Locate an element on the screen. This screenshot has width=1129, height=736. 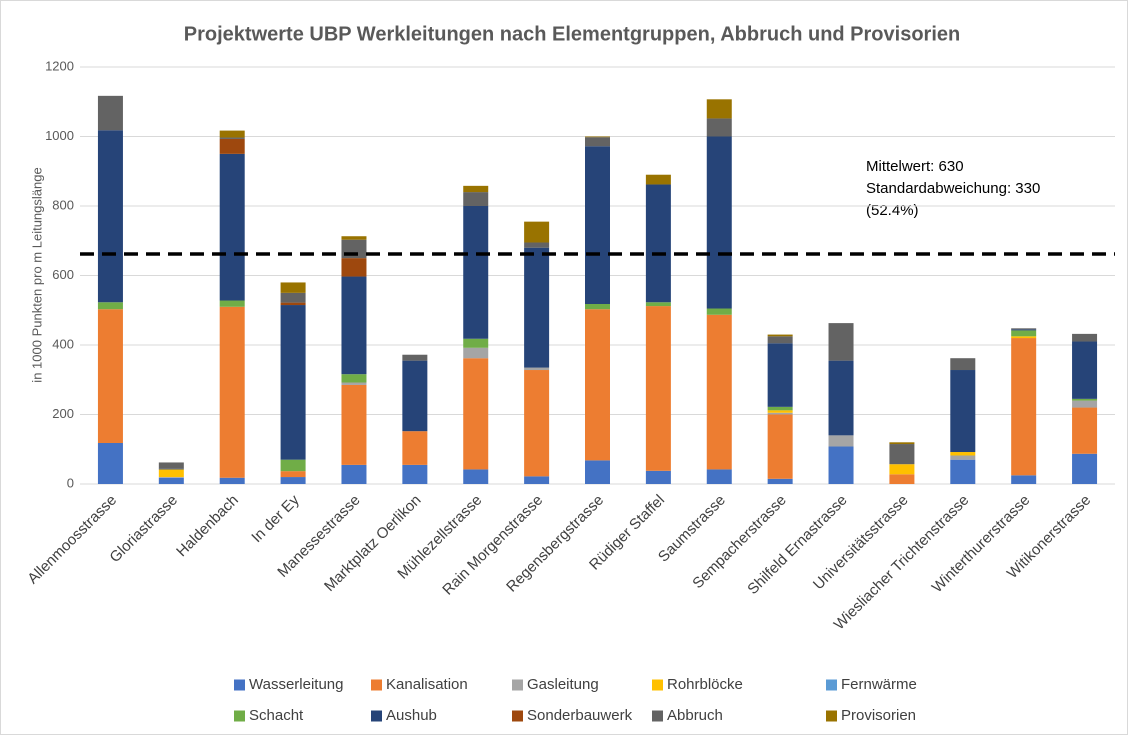
y-tick-label: 200 is located at coordinates (63, 413).